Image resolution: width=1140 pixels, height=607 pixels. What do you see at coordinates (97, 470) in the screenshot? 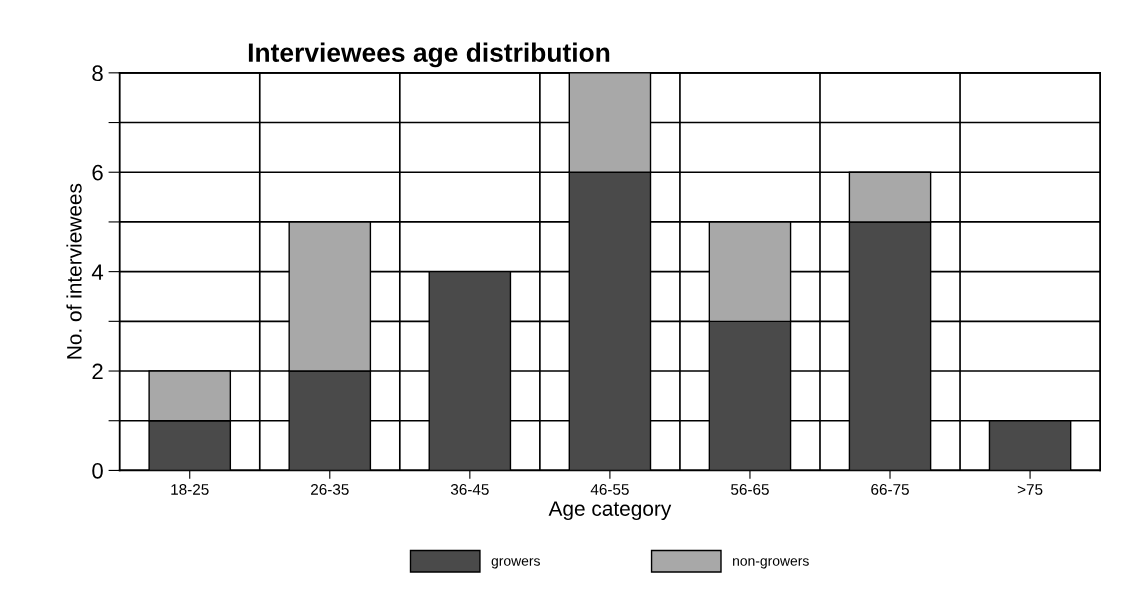
I see `y-tick-label: 0` at bounding box center [97, 470].